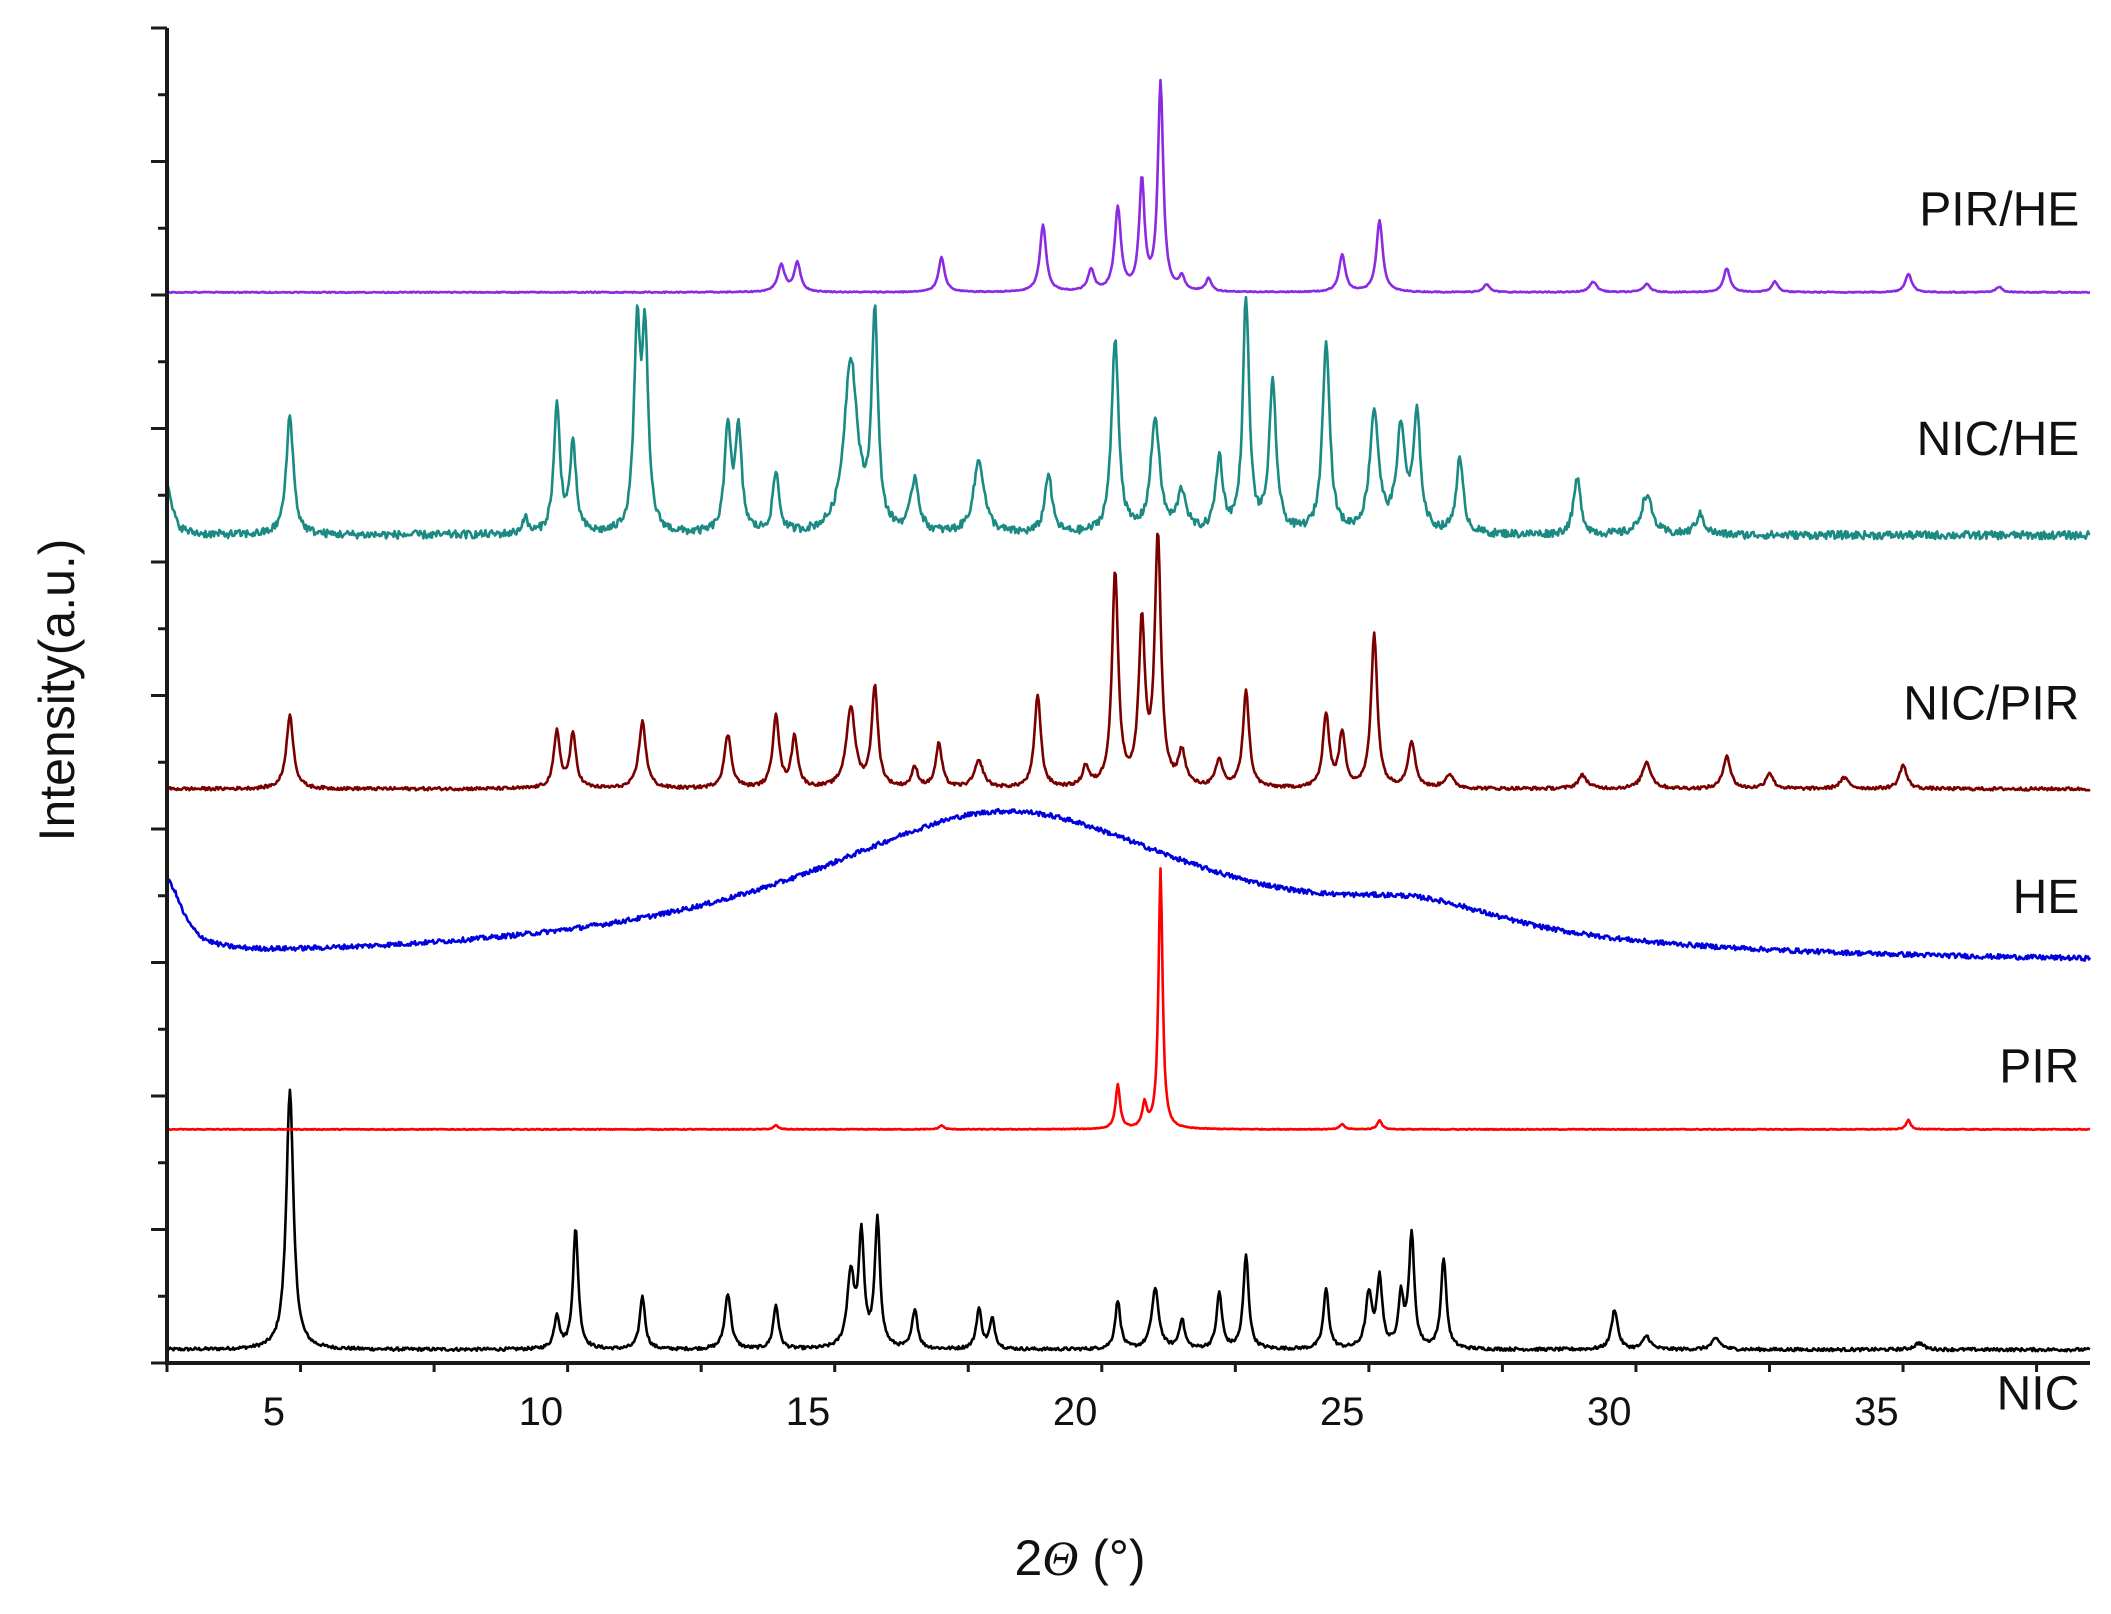 Image resolution: width=2111 pixels, height=1614 pixels. What do you see at coordinates (2039, 1067) in the screenshot?
I see `series-label-pir: PIR` at bounding box center [2039, 1067].